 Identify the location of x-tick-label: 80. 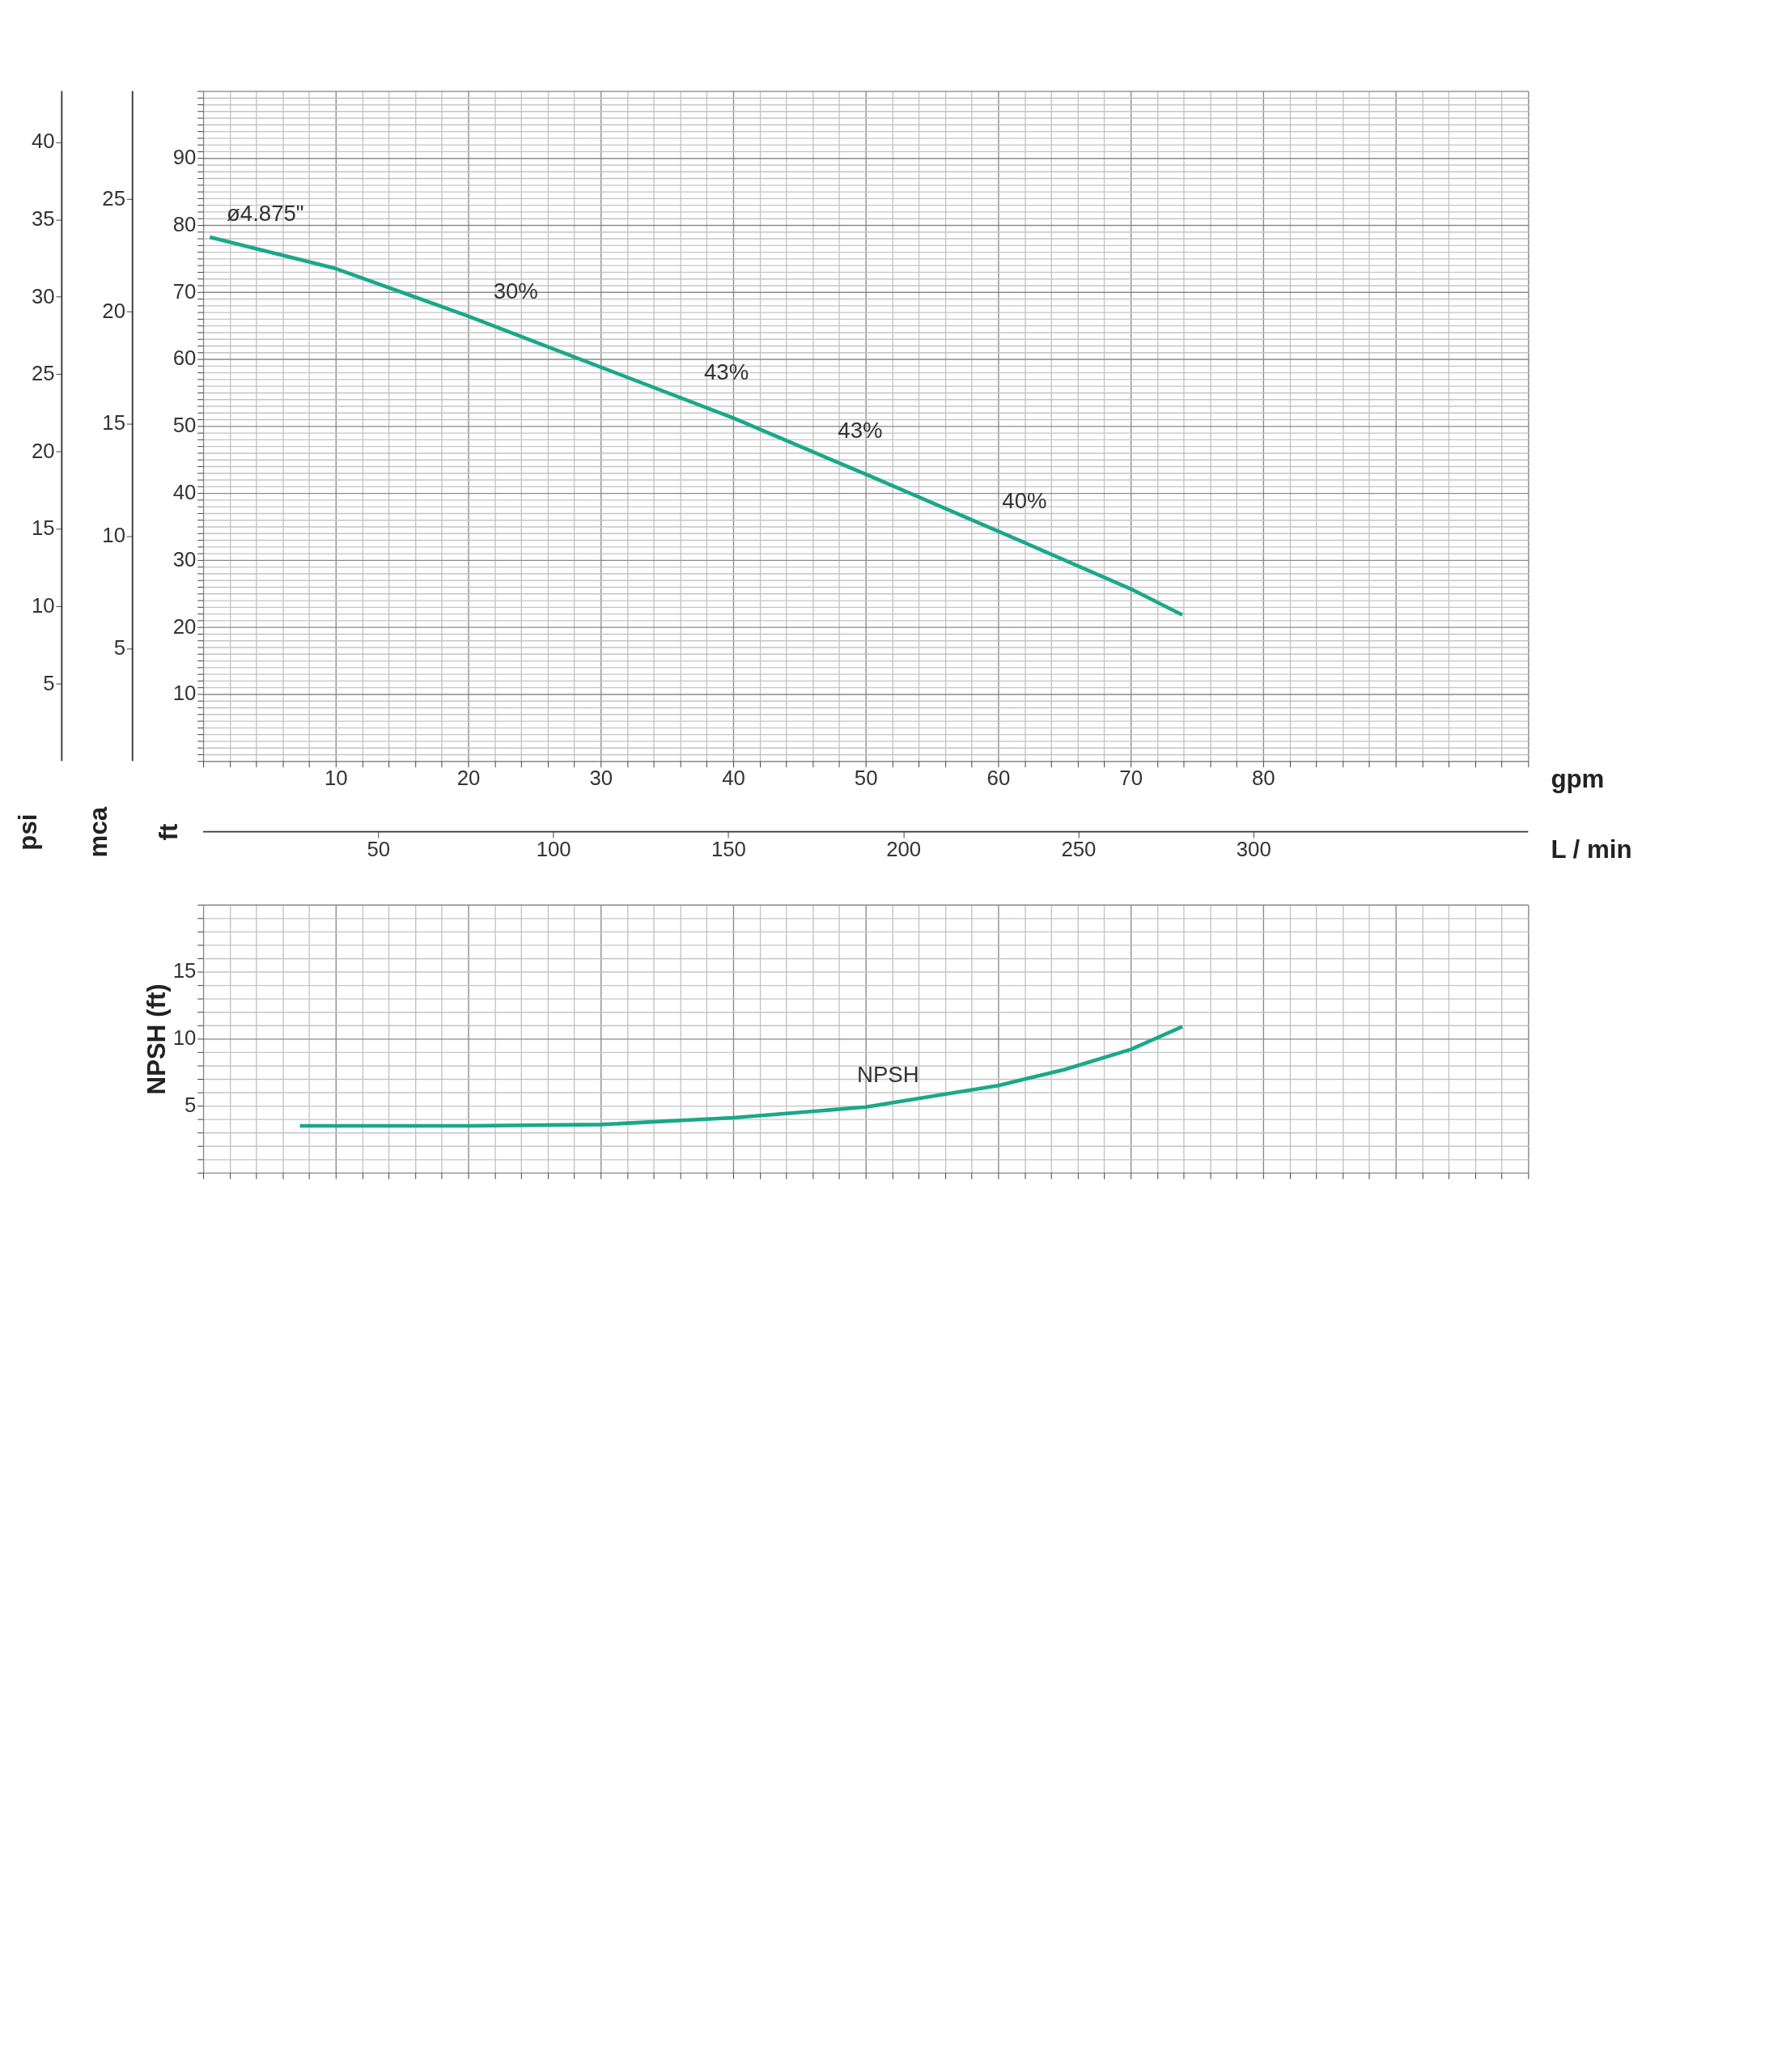
(1263, 778).